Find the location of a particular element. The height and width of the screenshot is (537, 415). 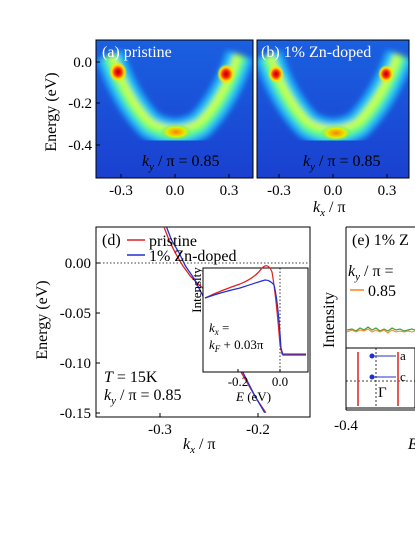

panel-d-ylabel: Energy (eV) is located at coordinates (42, 319).